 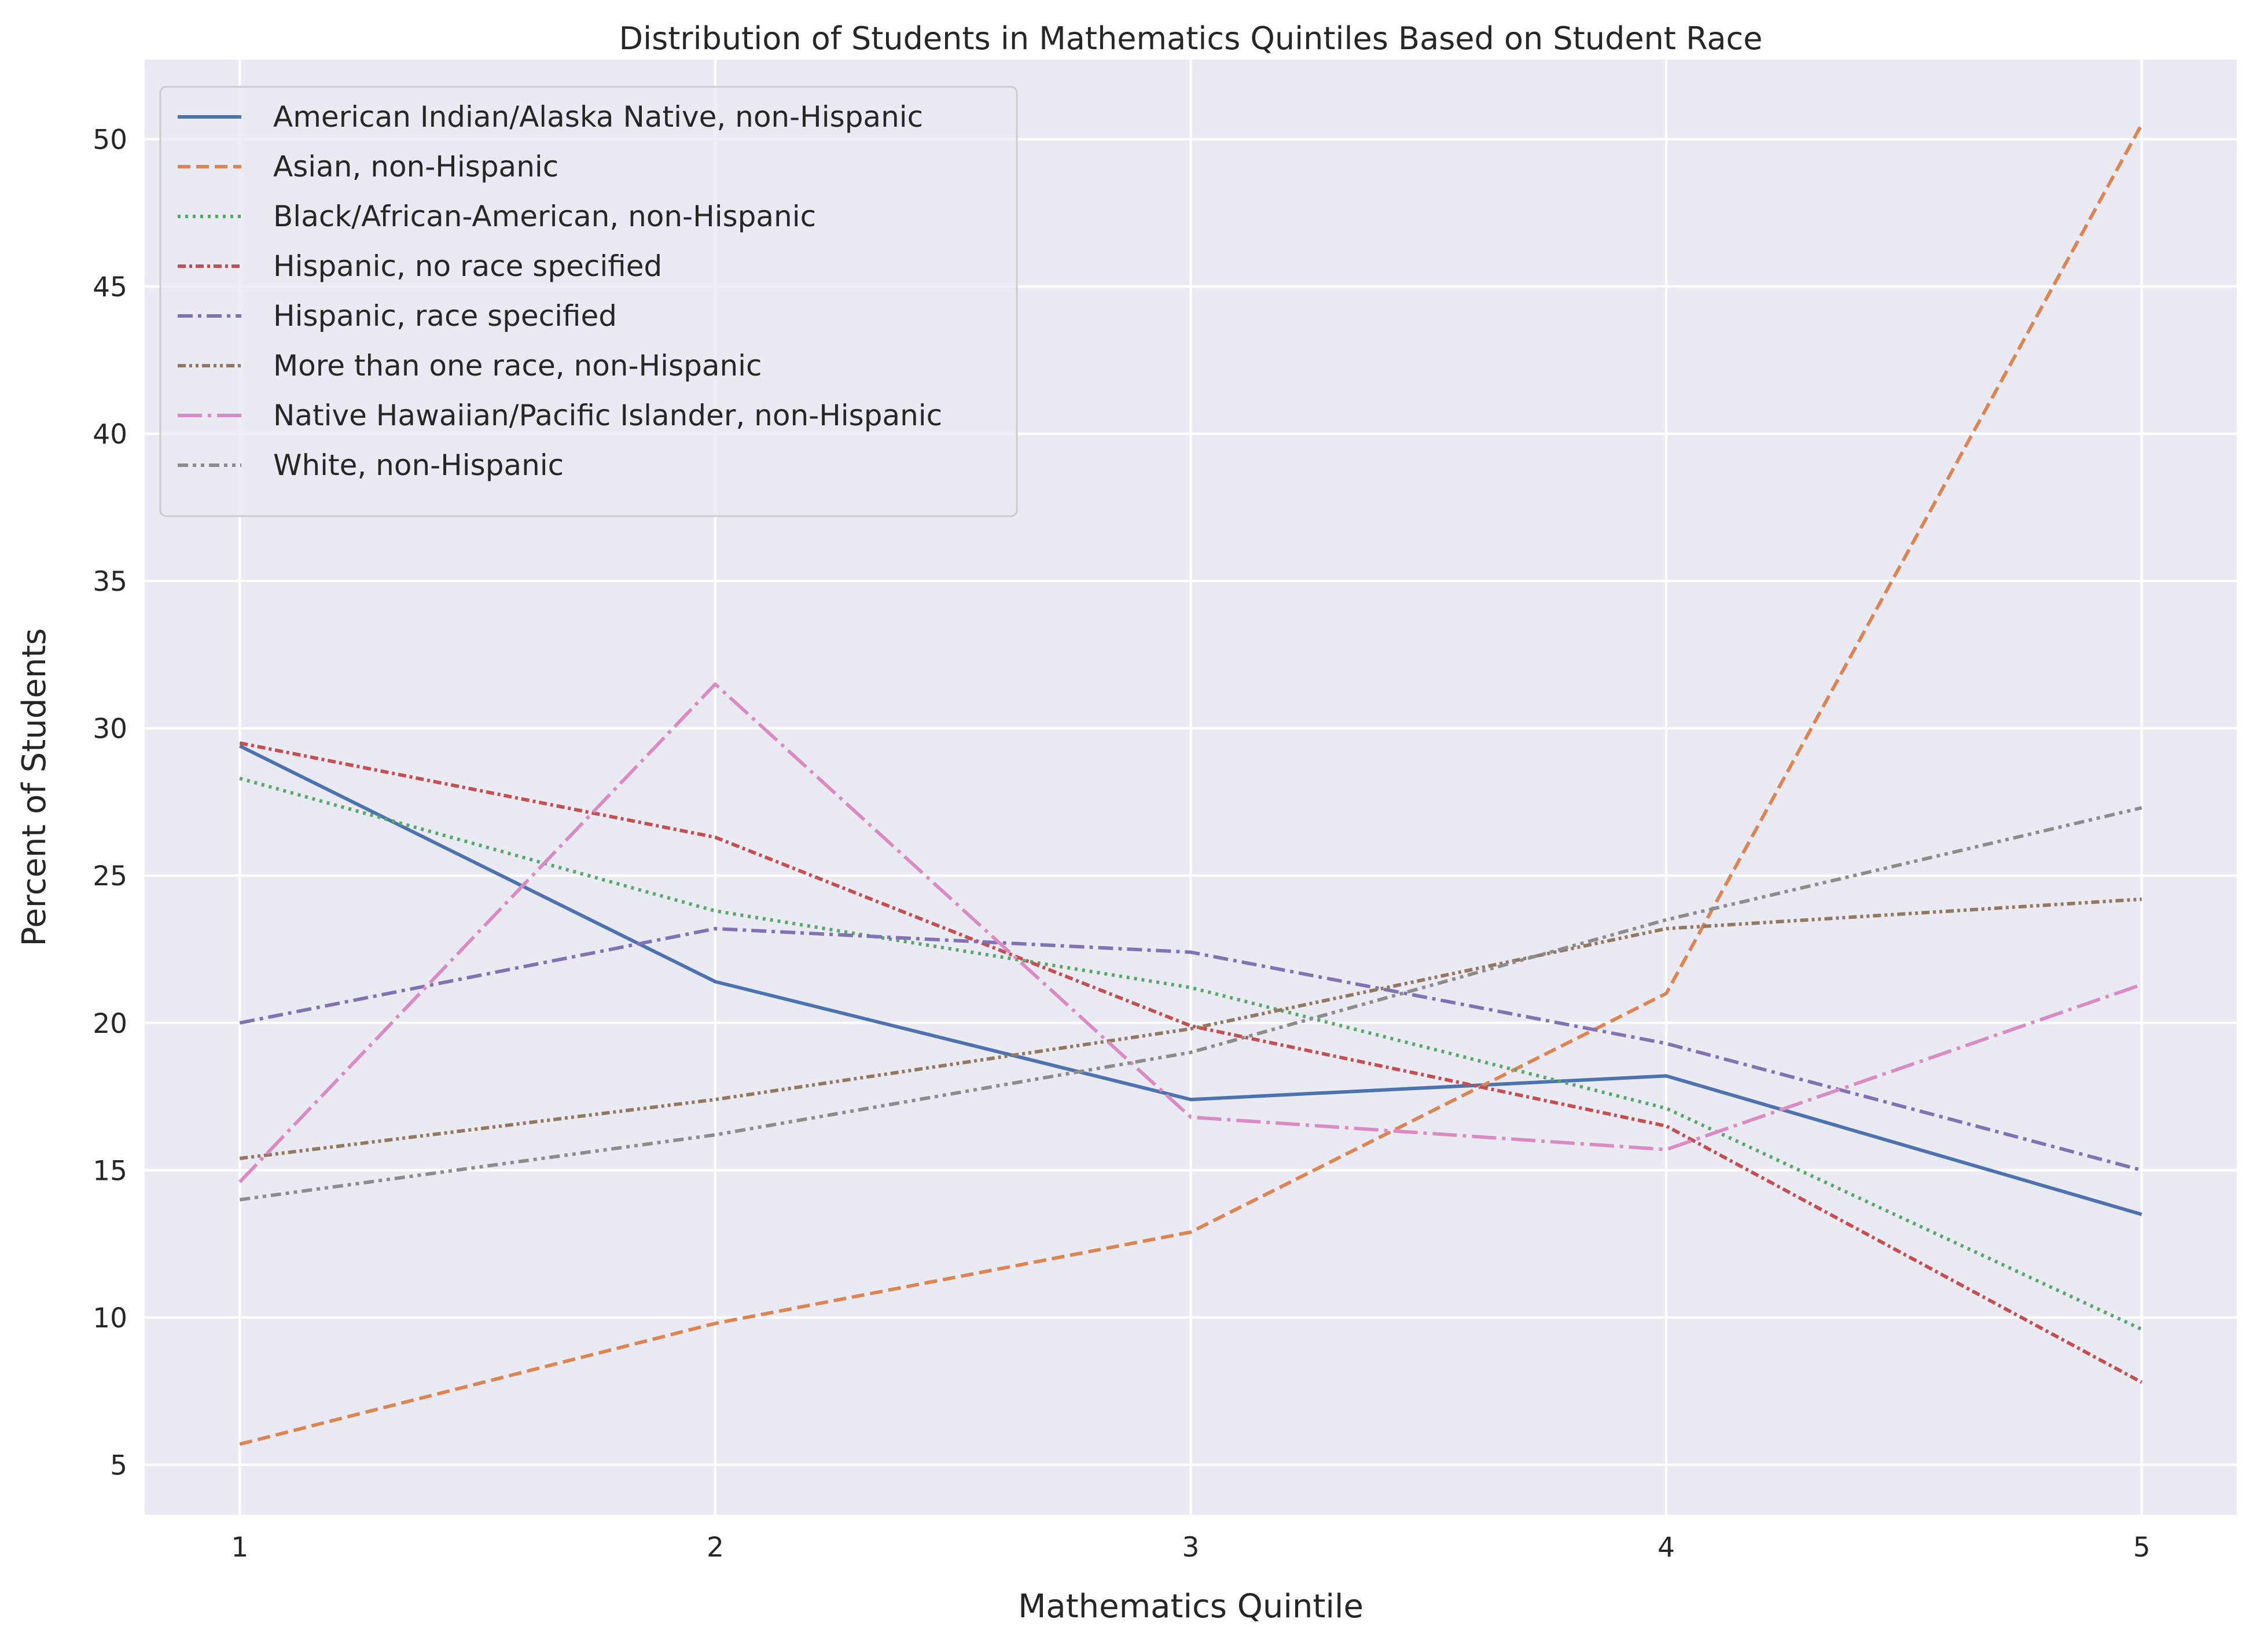 I want to click on y-tick-label: 15, so click(x=110, y=1171).